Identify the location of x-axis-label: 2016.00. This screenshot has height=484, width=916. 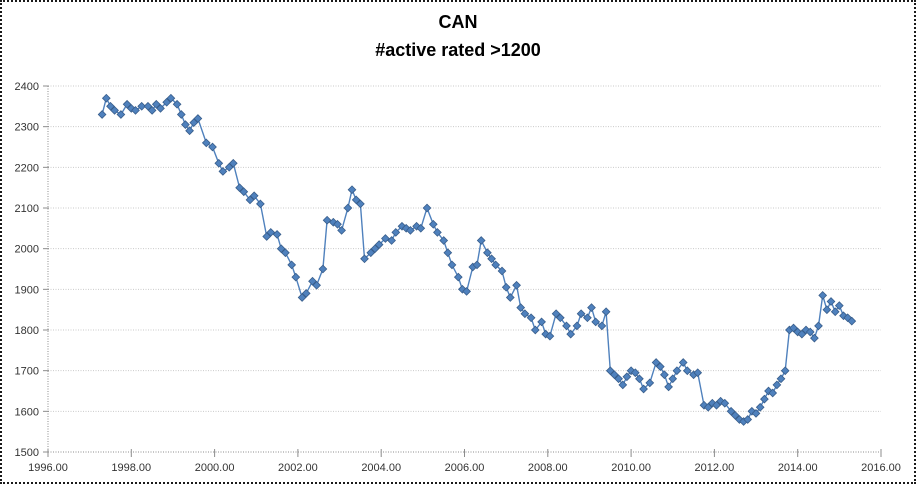
(881, 468).